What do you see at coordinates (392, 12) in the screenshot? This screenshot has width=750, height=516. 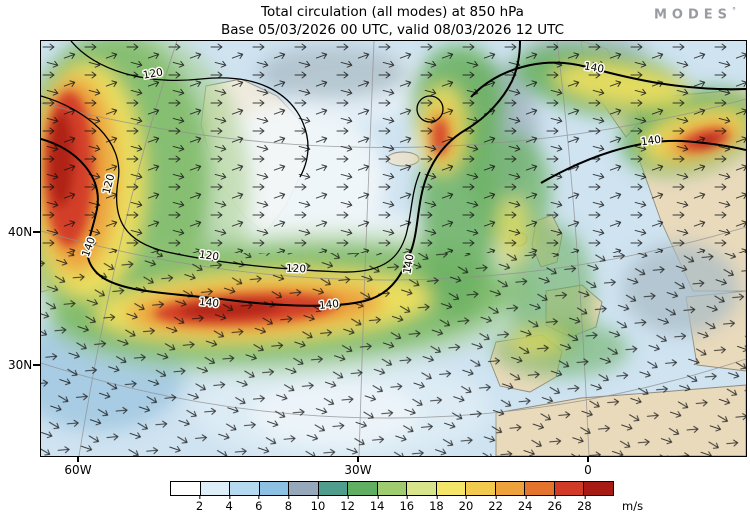 I see `title-line-1: Total circulation (all modes) at 850 hPa` at bounding box center [392, 12].